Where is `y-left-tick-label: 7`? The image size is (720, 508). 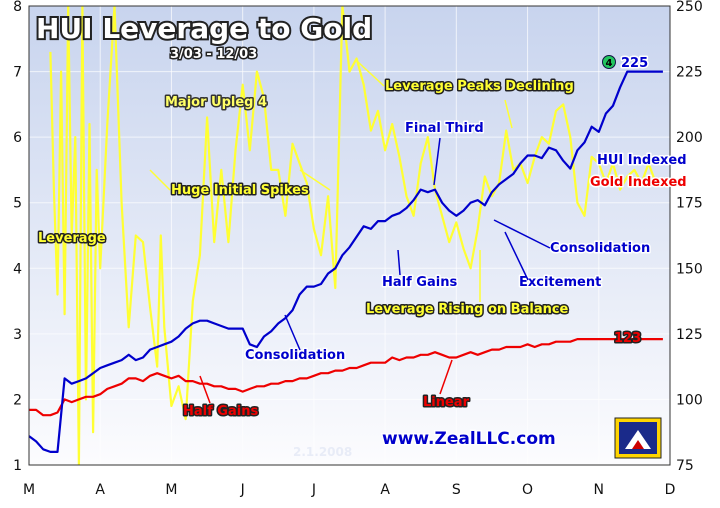
y-left-tick-label: 7 is located at coordinates (17, 73).